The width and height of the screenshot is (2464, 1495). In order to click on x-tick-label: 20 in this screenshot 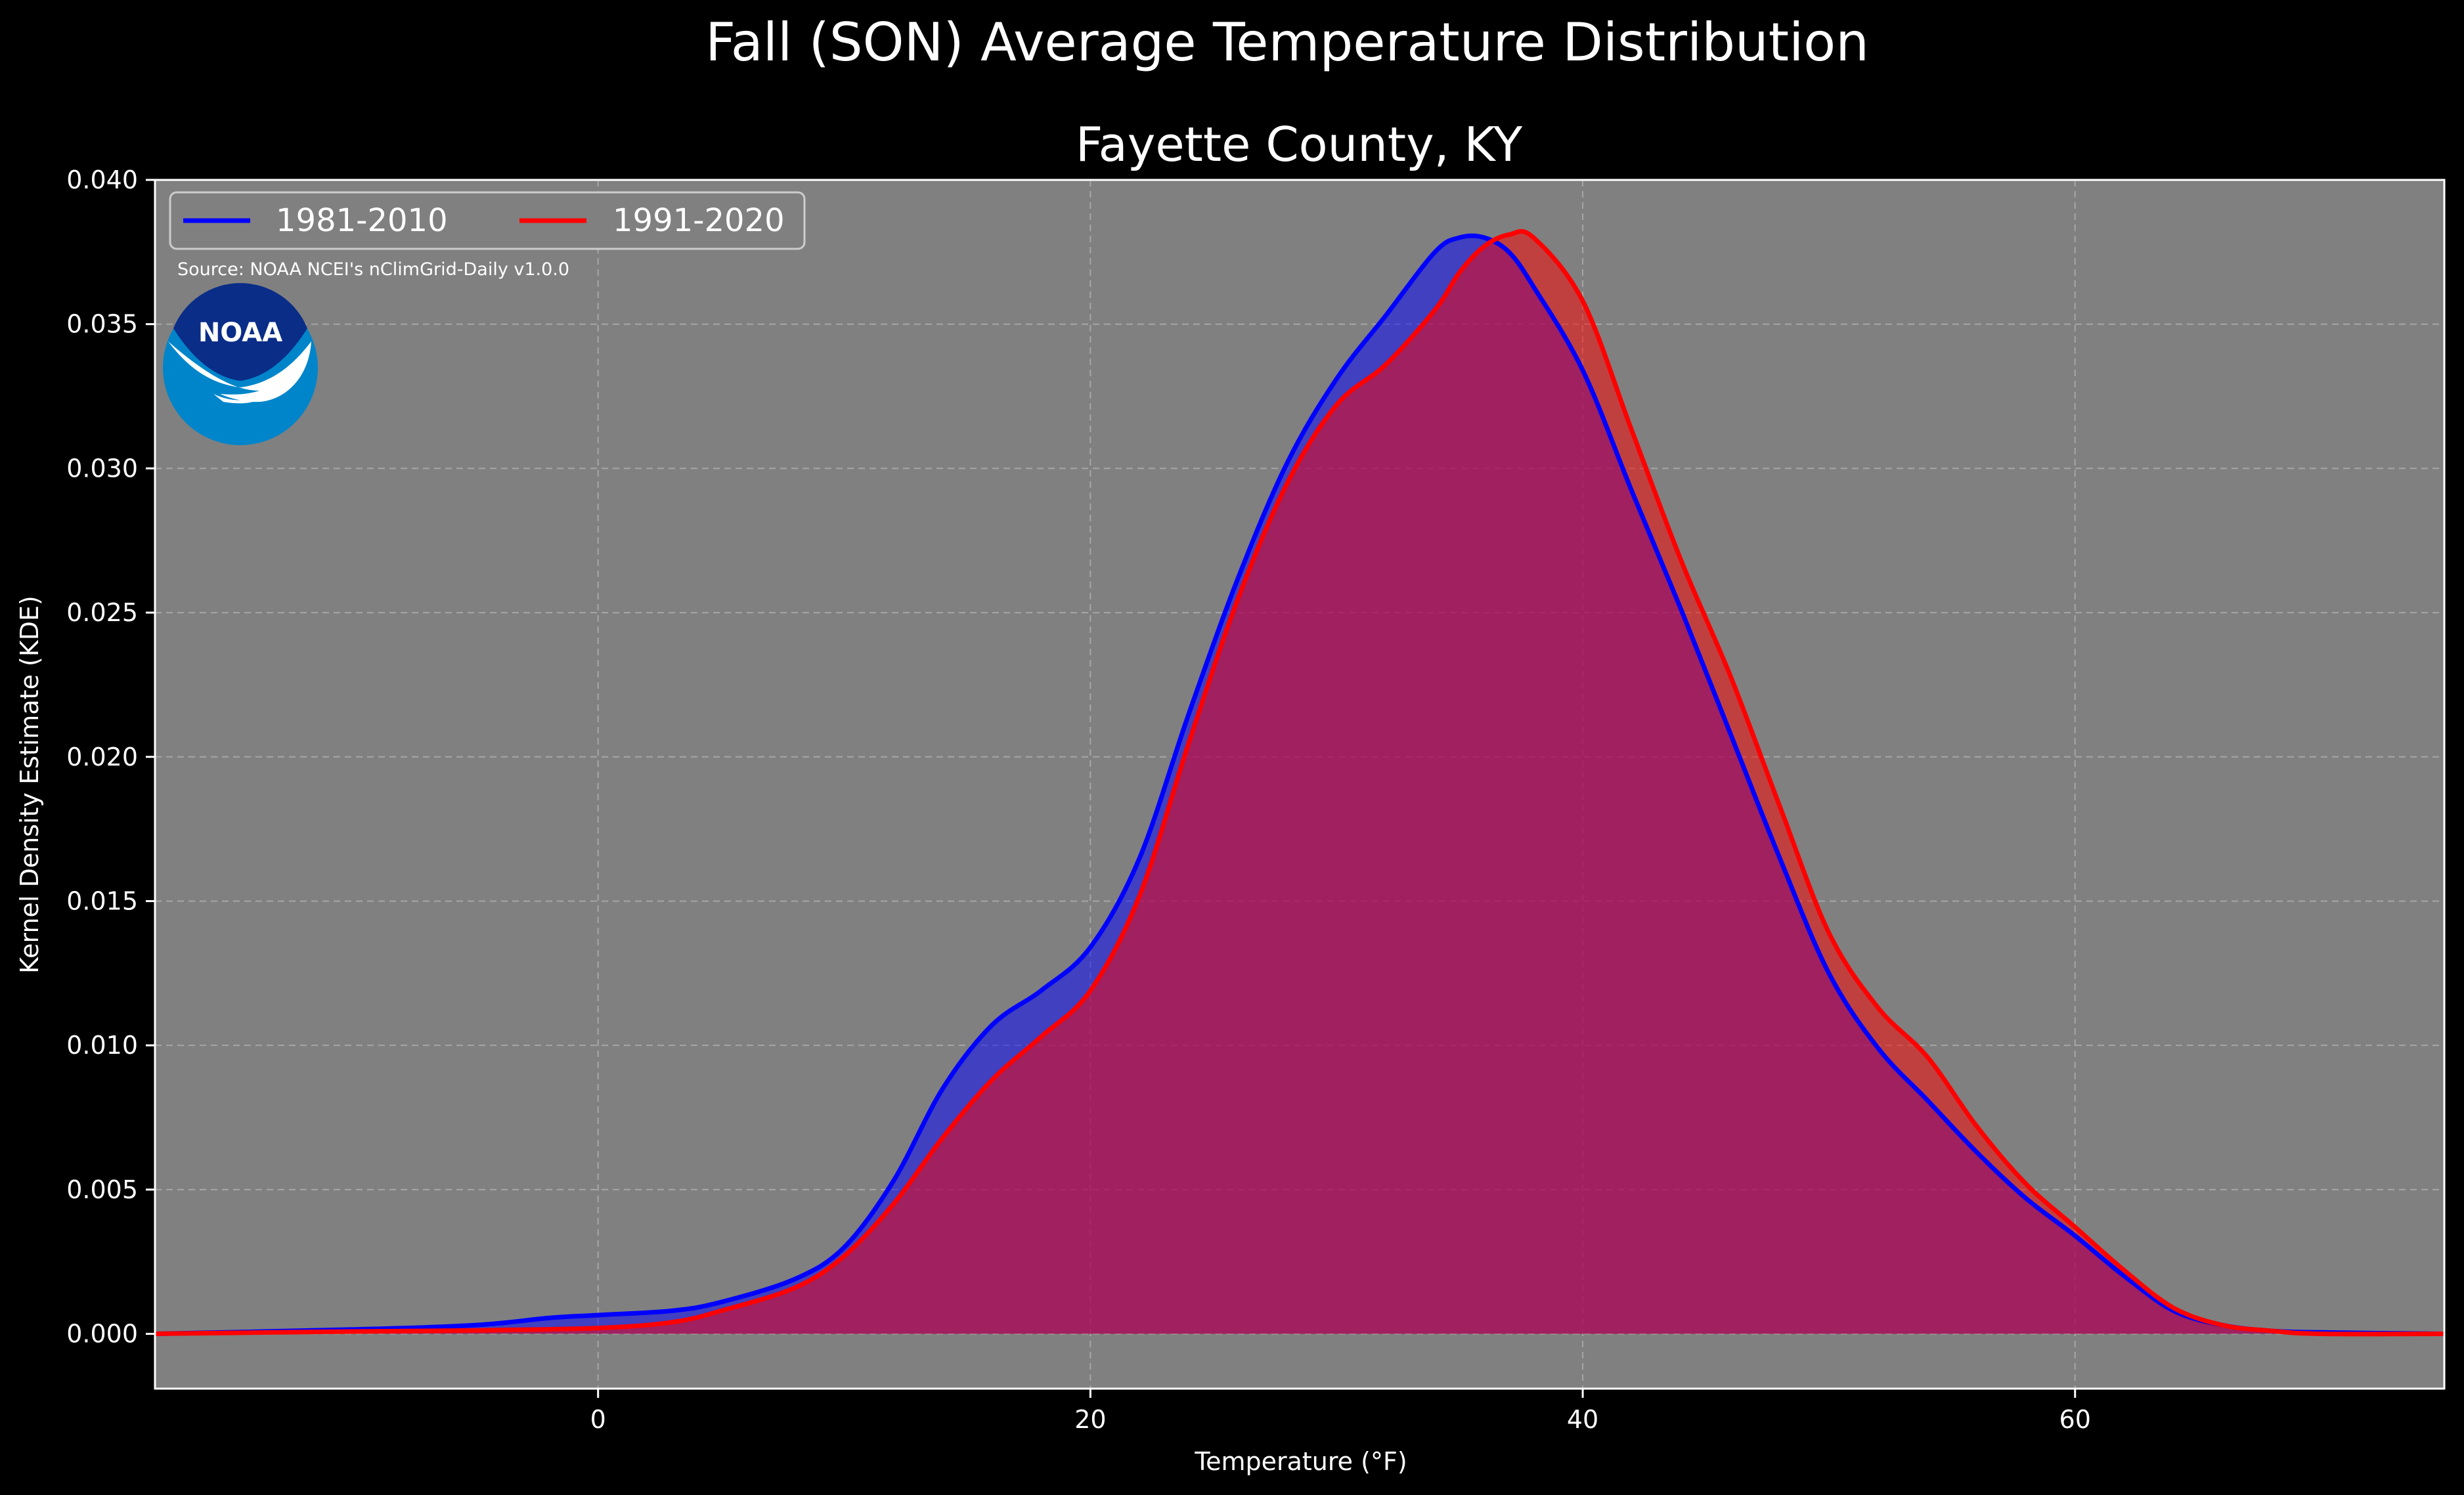, I will do `click(1090, 1419)`.